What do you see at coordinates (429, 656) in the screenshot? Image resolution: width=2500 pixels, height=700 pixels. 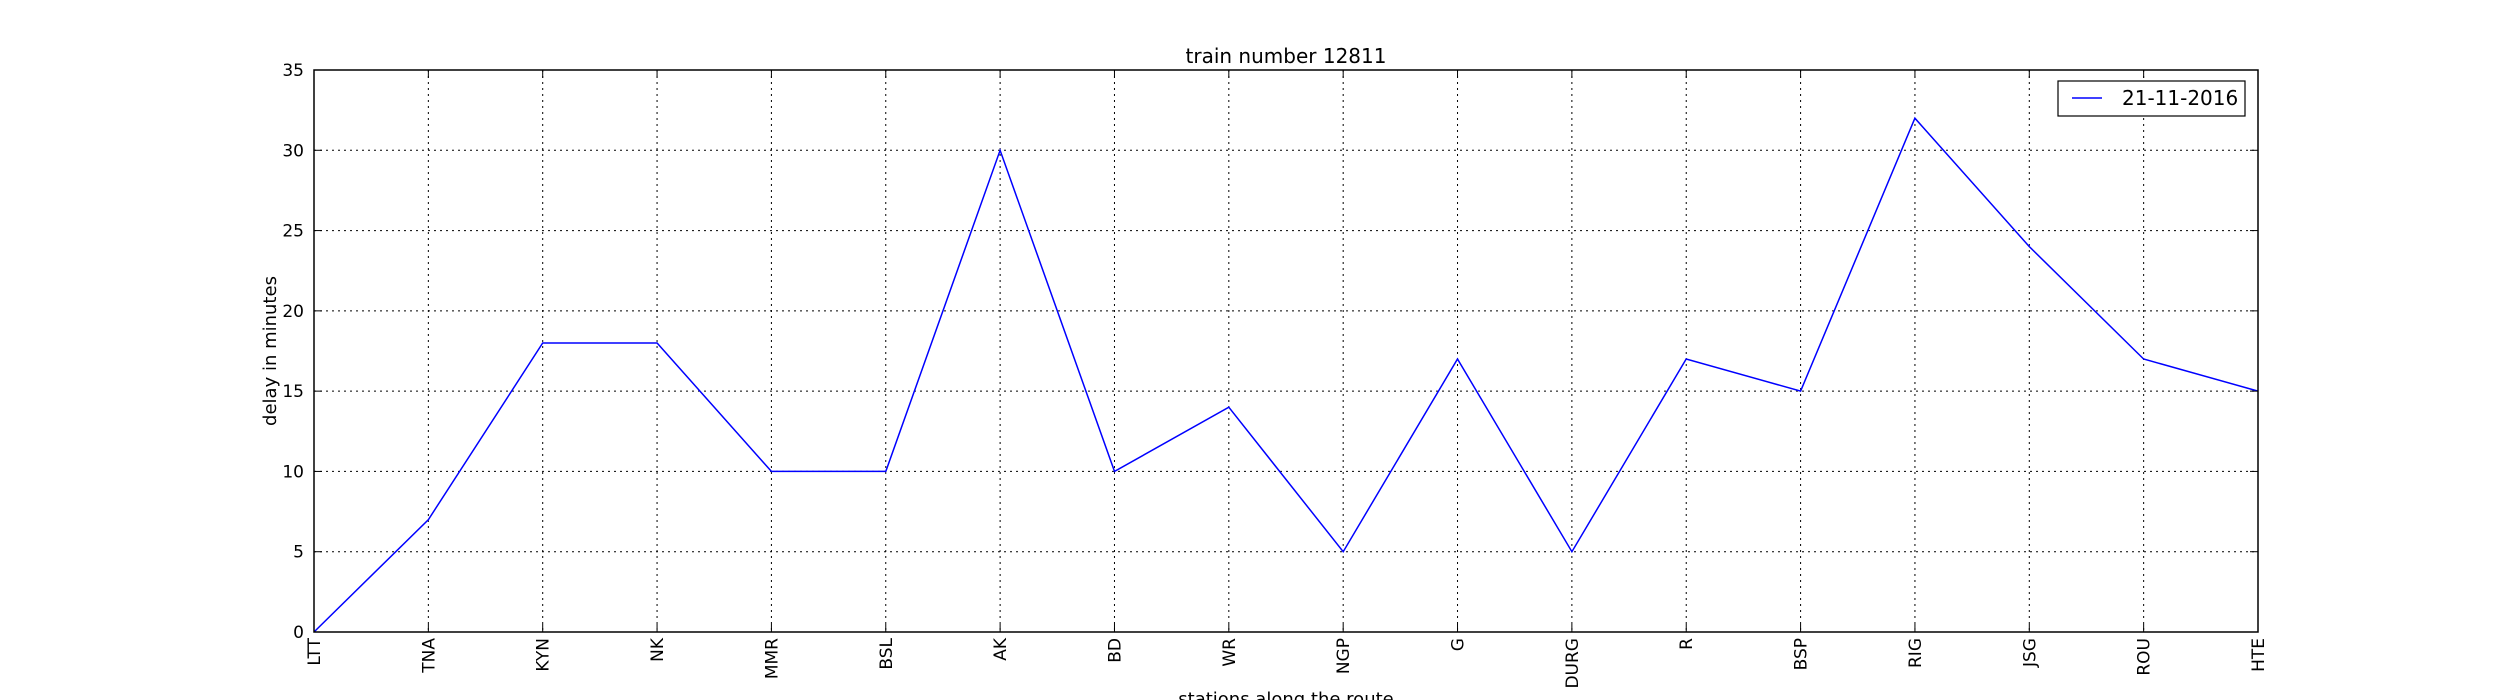 I see `x-tick-label: TNA` at bounding box center [429, 656].